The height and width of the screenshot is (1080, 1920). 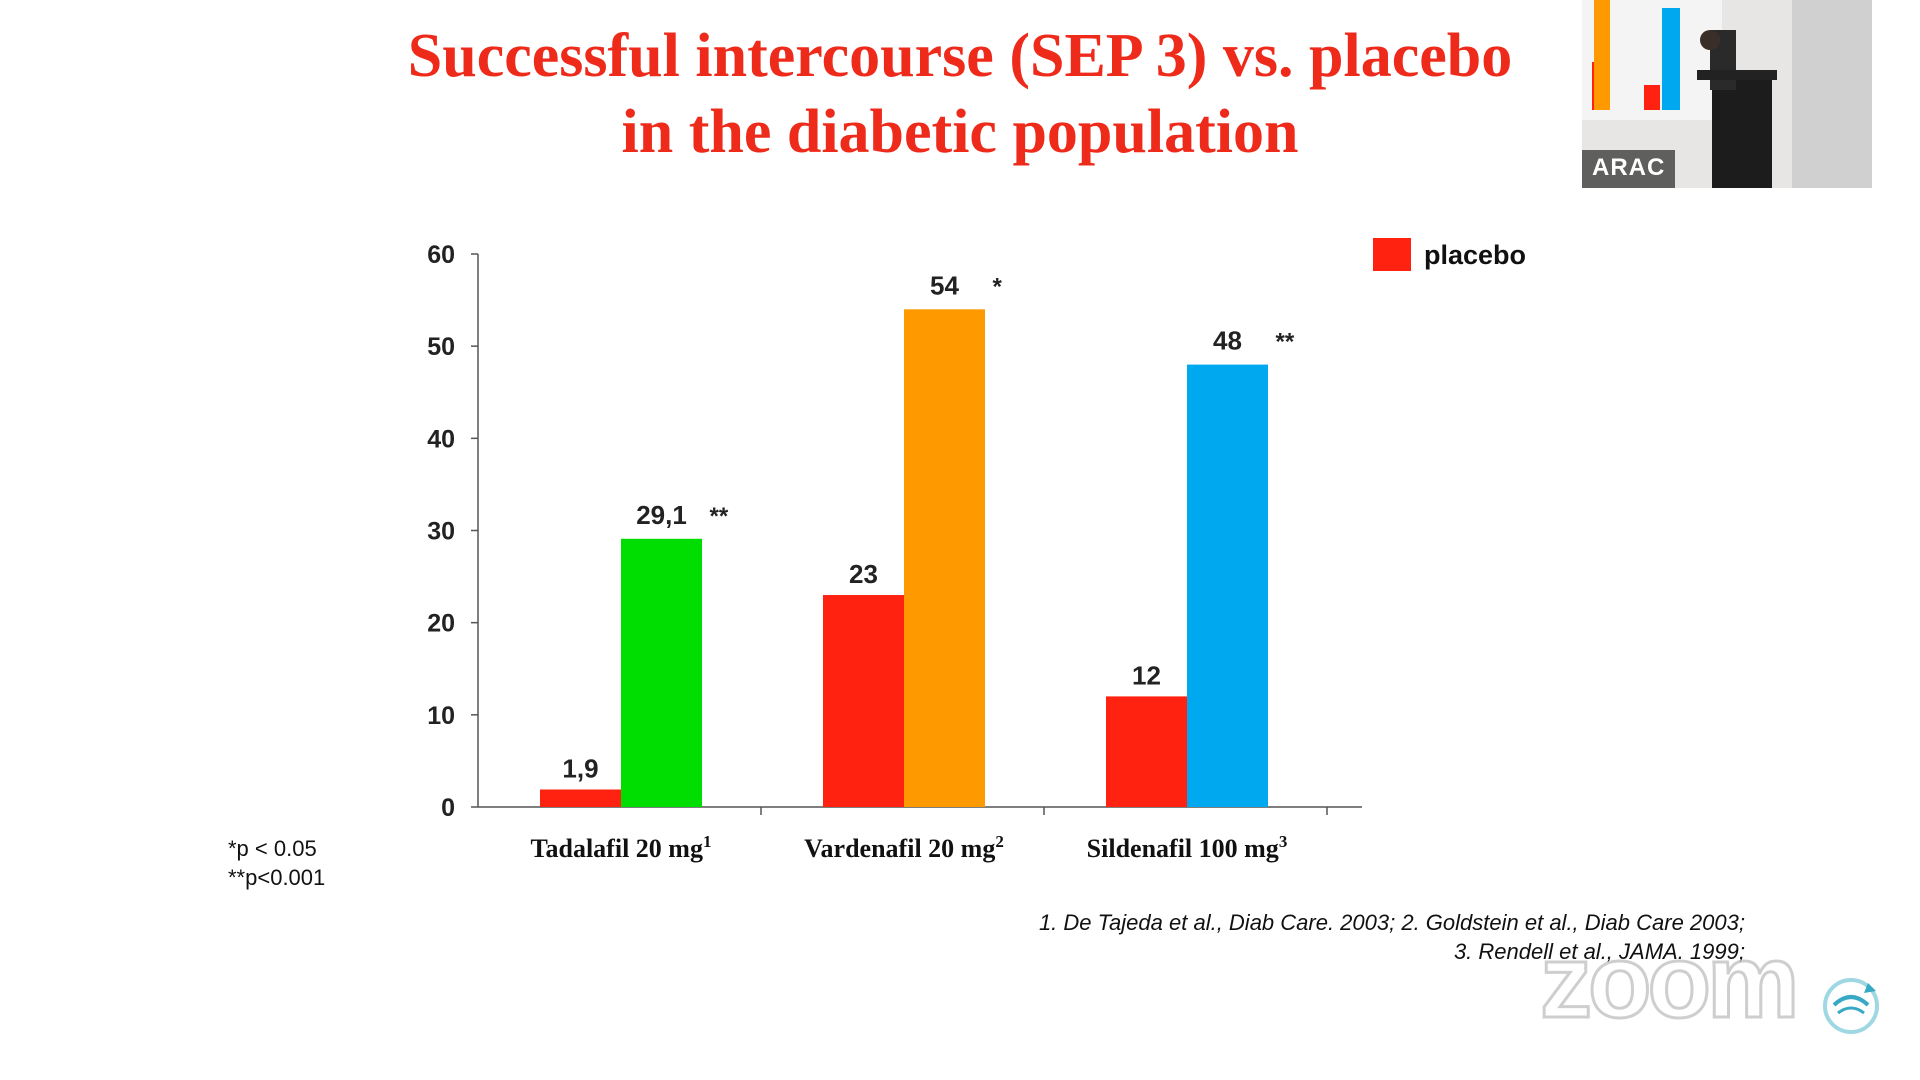 I want to click on category-name: Tadalafil 20 mg, so click(x=617, y=848).